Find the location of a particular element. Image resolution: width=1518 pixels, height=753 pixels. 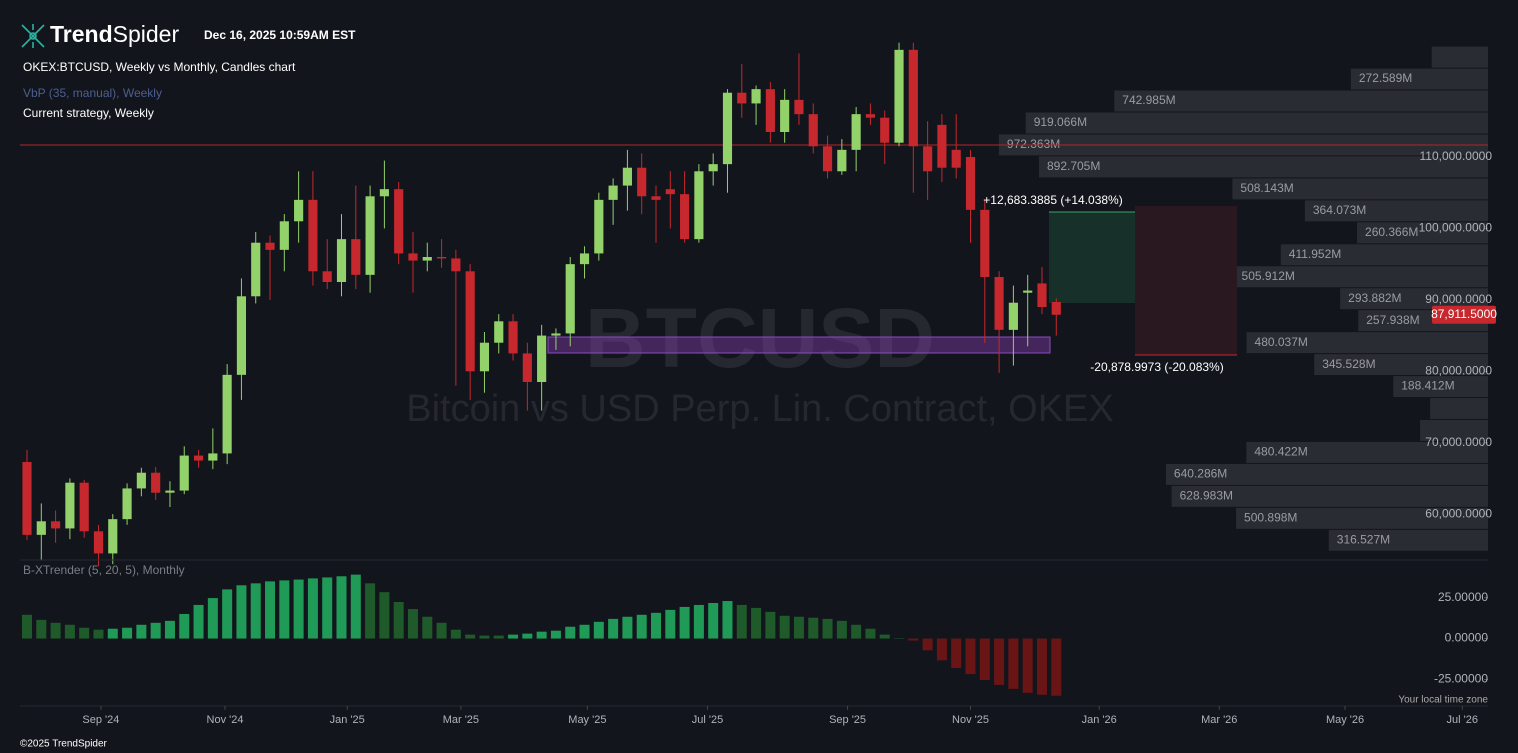

y-tick-label: 25.00000 is located at coordinates (1463, 597).